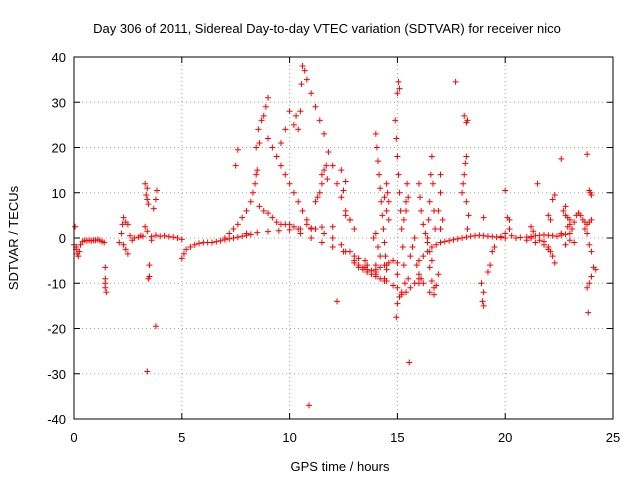  What do you see at coordinates (59, 193) in the screenshot?
I see `y-tick-label: 10` at bounding box center [59, 193].